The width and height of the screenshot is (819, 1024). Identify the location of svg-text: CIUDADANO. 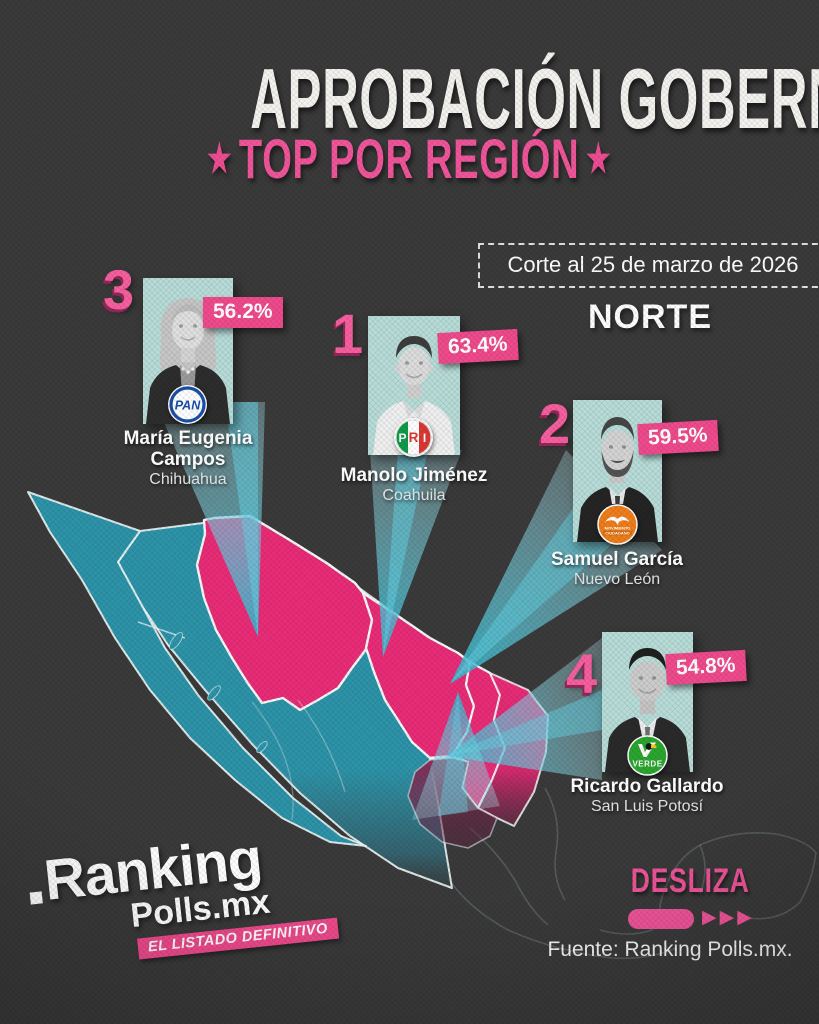
(617, 533).